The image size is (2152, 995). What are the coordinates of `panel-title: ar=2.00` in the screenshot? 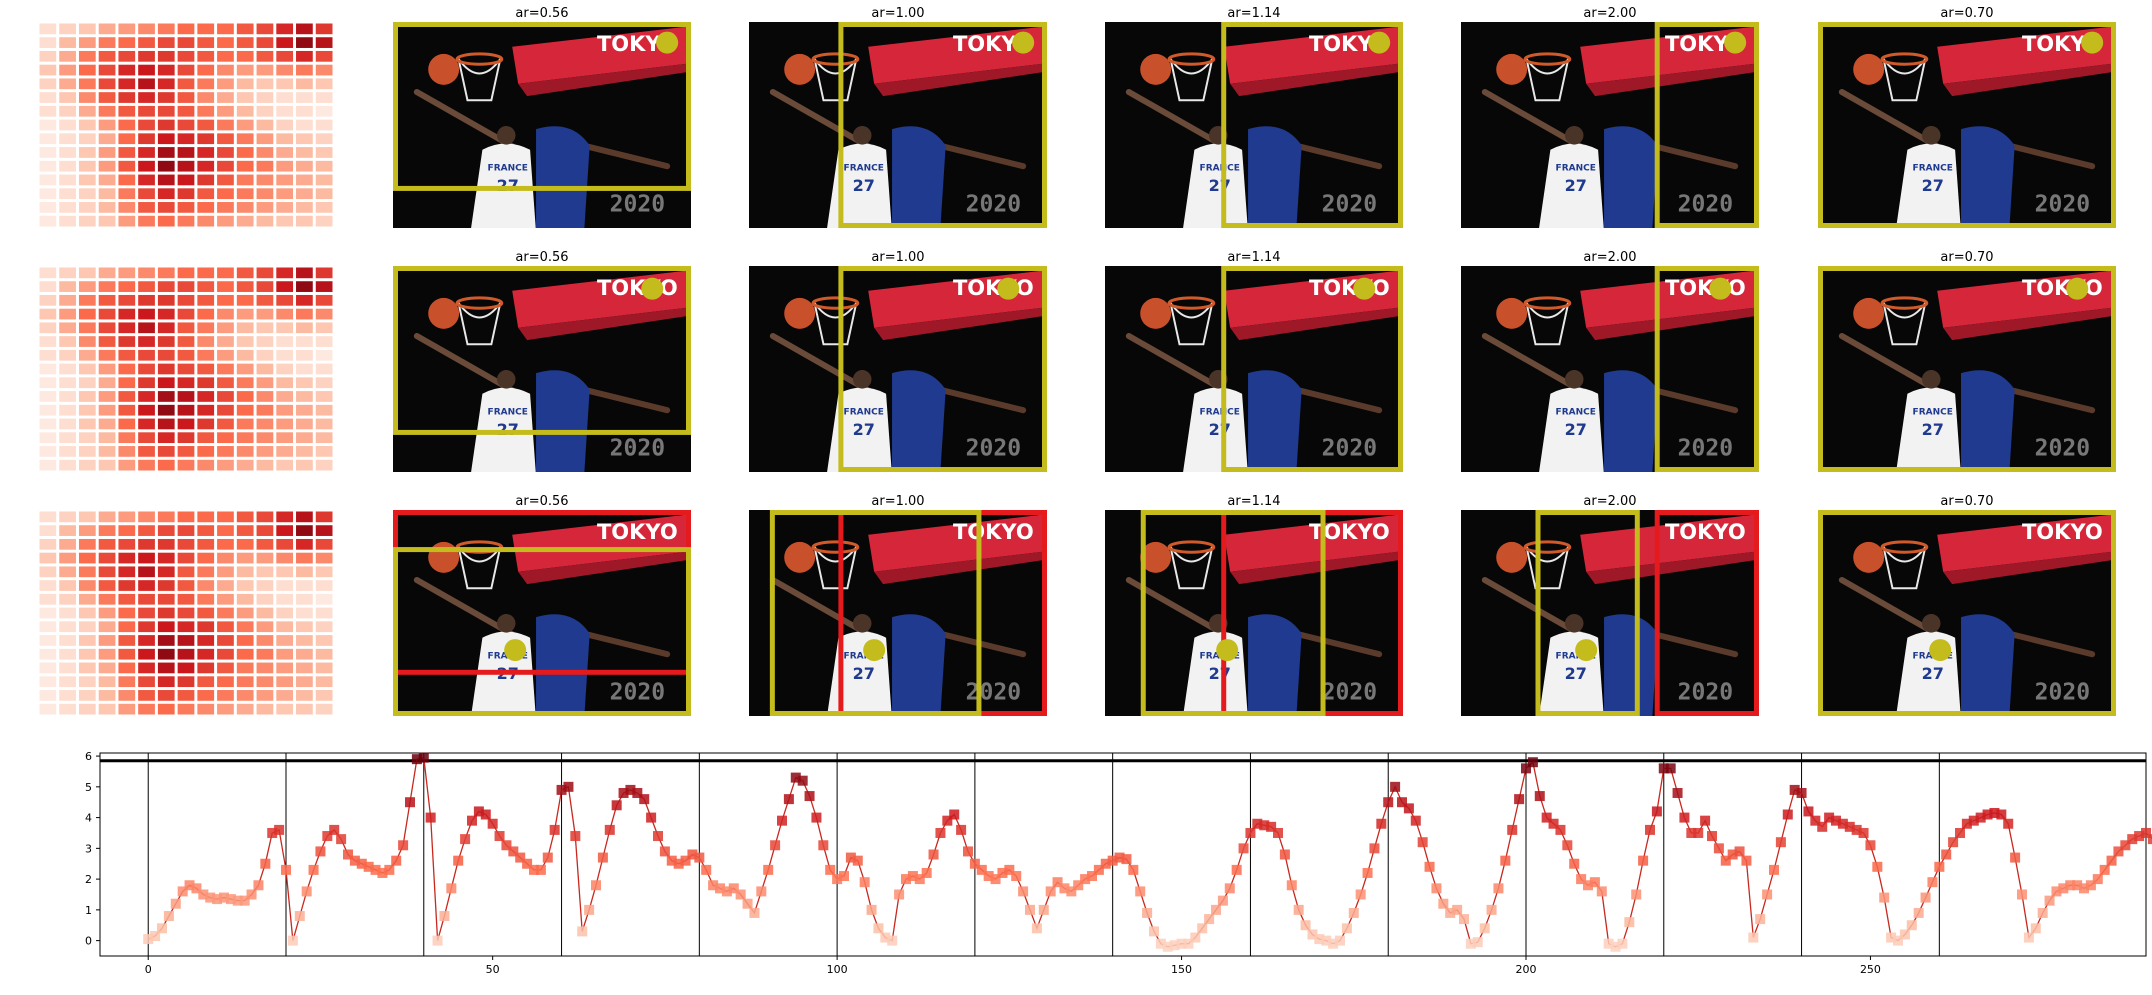 It's located at (1609, 501).